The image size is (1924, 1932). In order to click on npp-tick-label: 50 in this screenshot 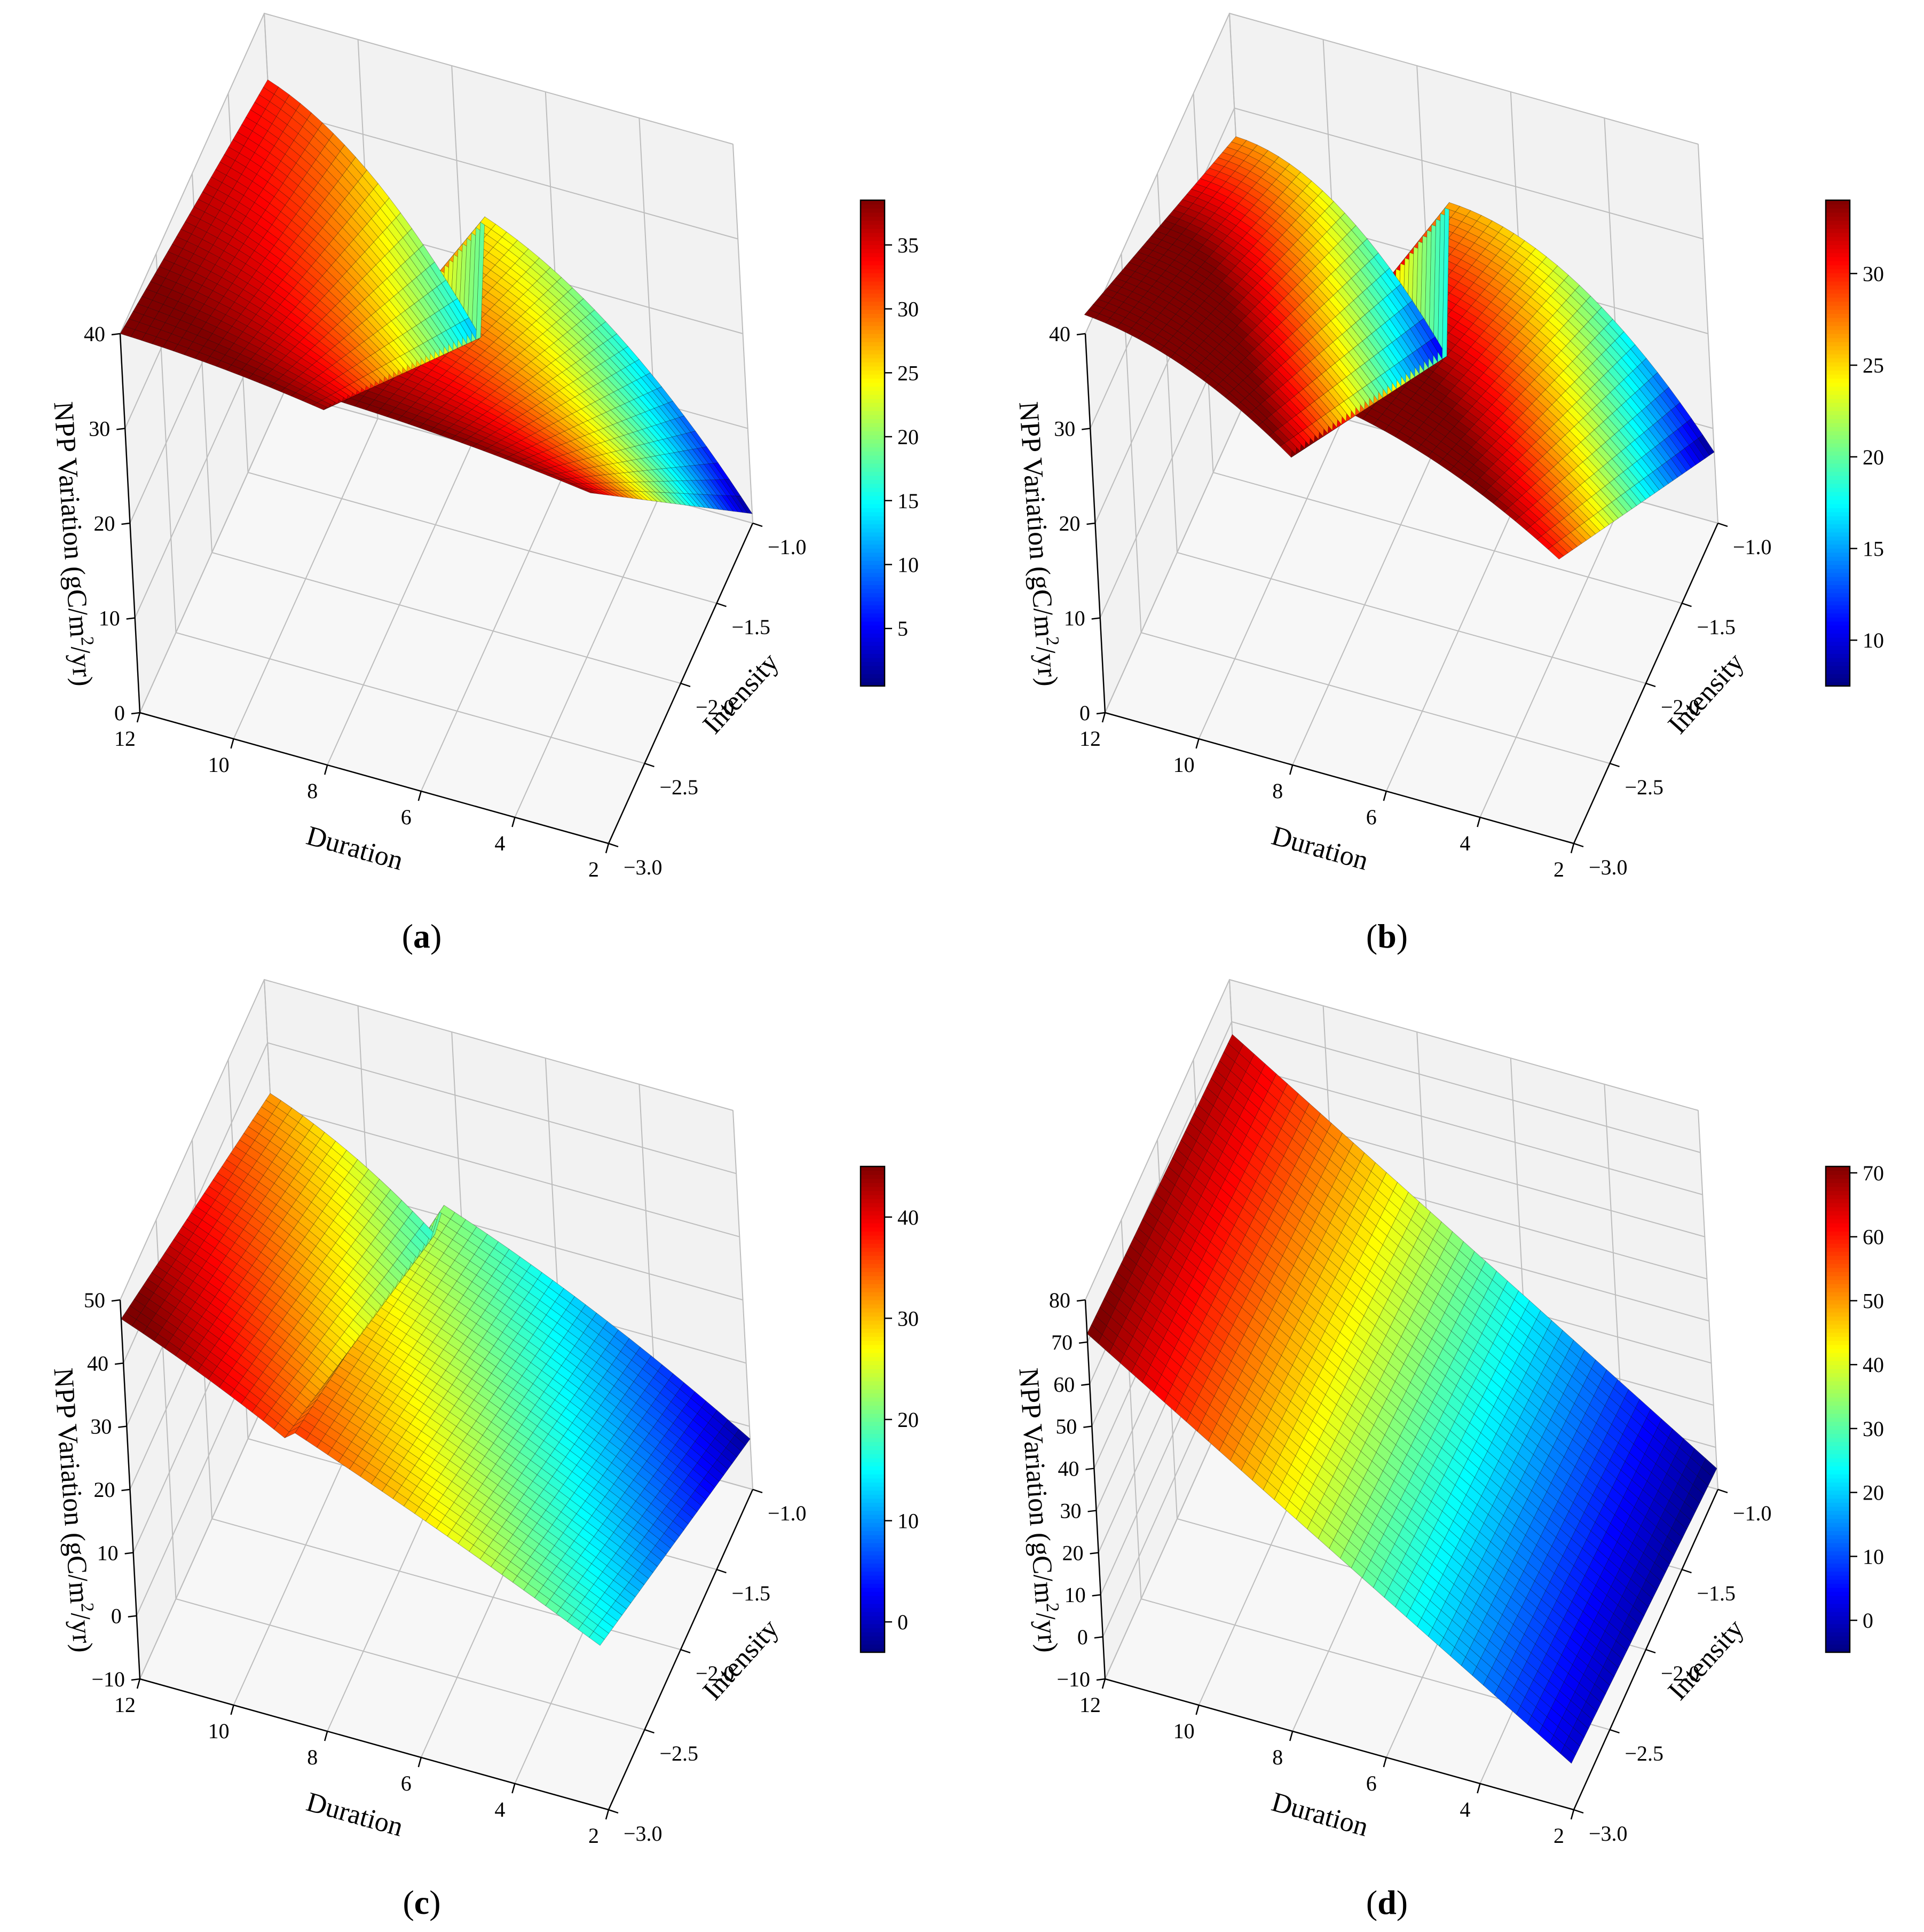, I will do `click(94, 1300)`.